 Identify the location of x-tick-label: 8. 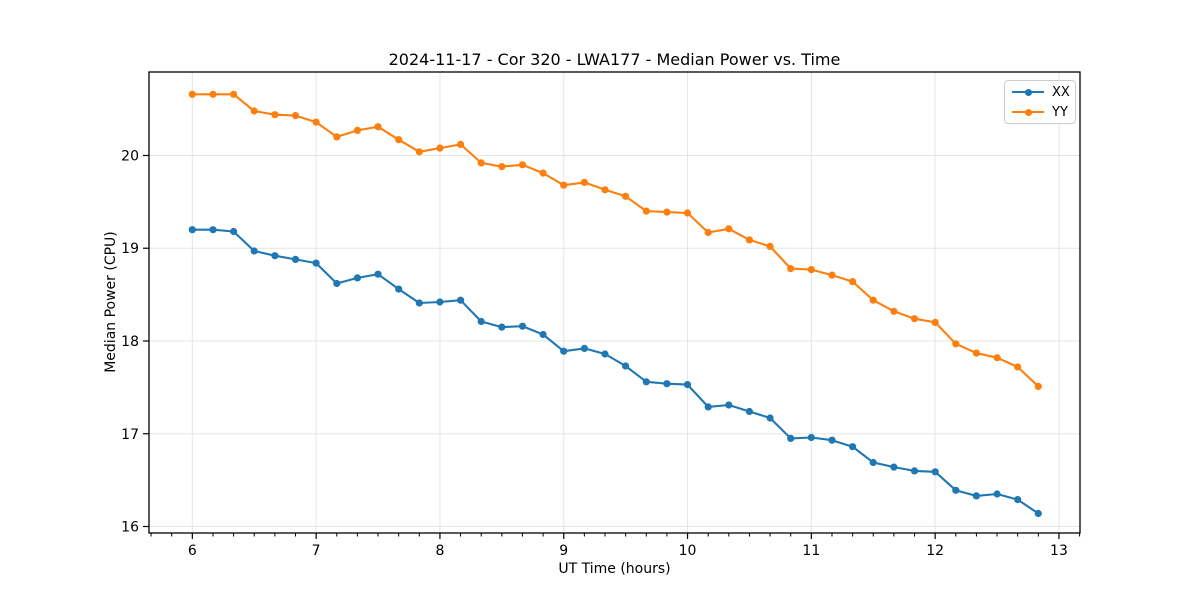
(439, 551).